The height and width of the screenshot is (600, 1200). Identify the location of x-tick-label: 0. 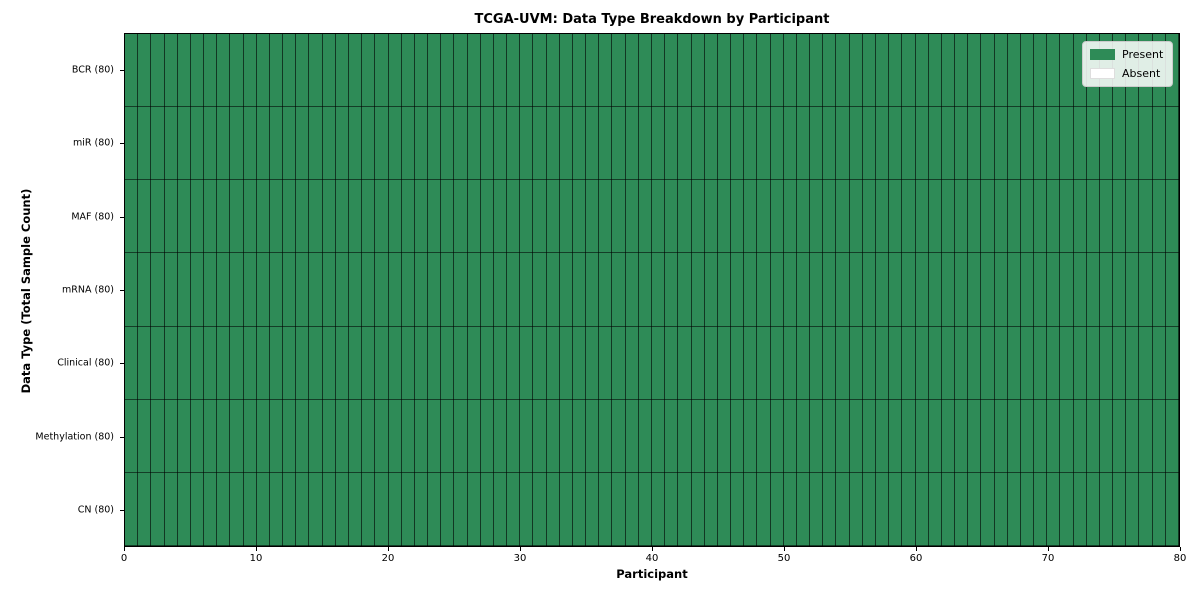
(124, 558).